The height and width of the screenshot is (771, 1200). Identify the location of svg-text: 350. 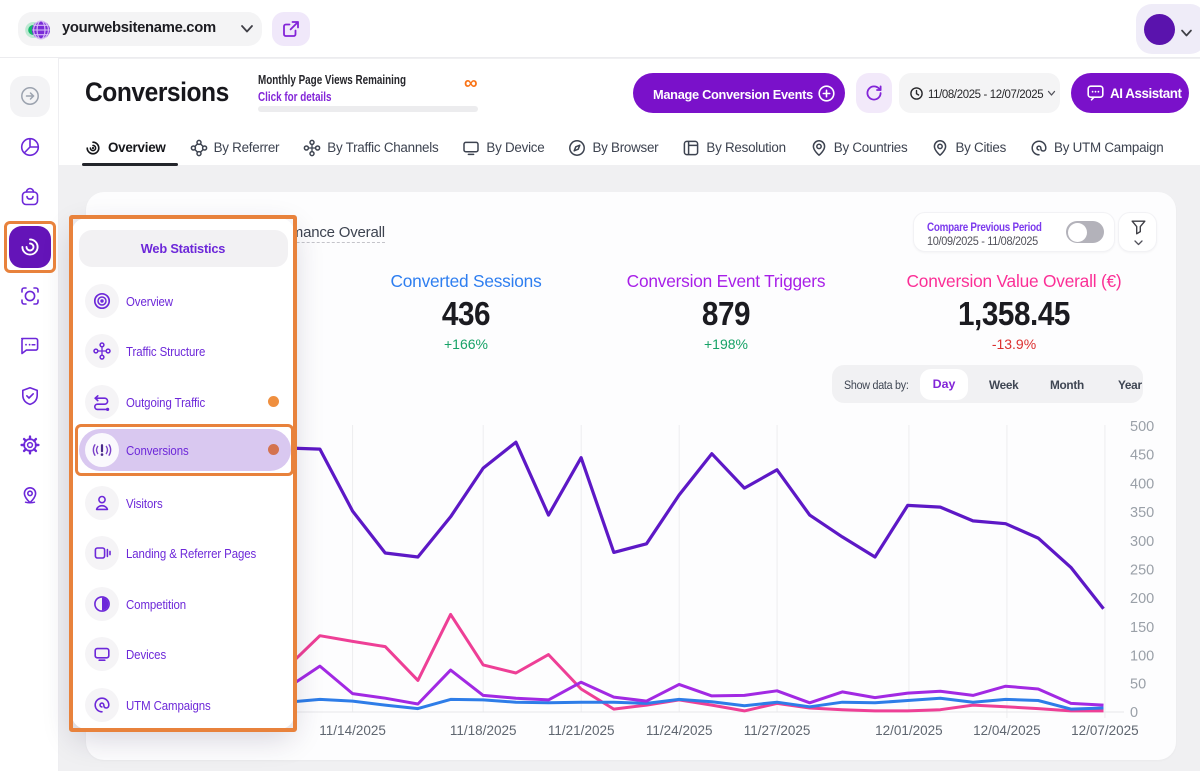
(1142, 513).